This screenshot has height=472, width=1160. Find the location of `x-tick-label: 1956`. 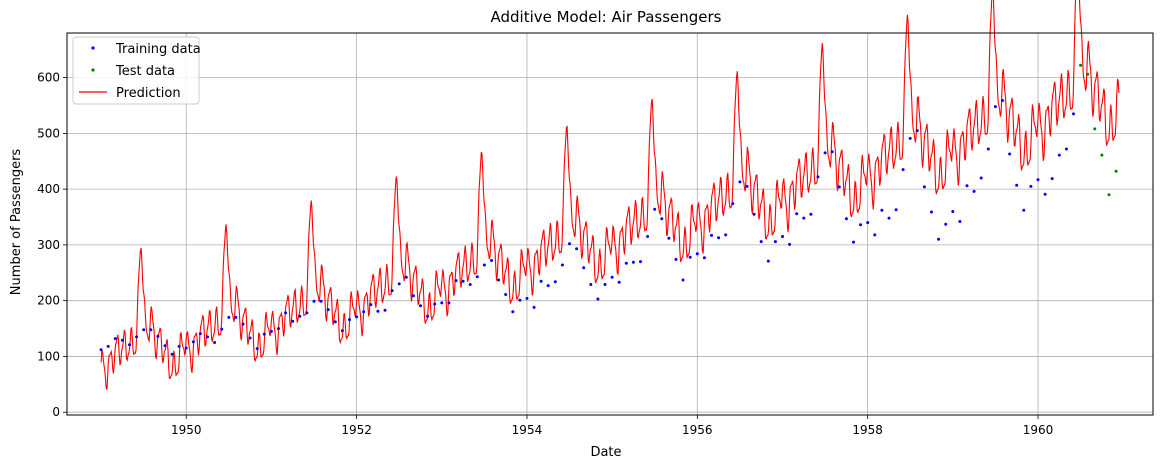

x-tick-label: 1956 is located at coordinates (697, 430).